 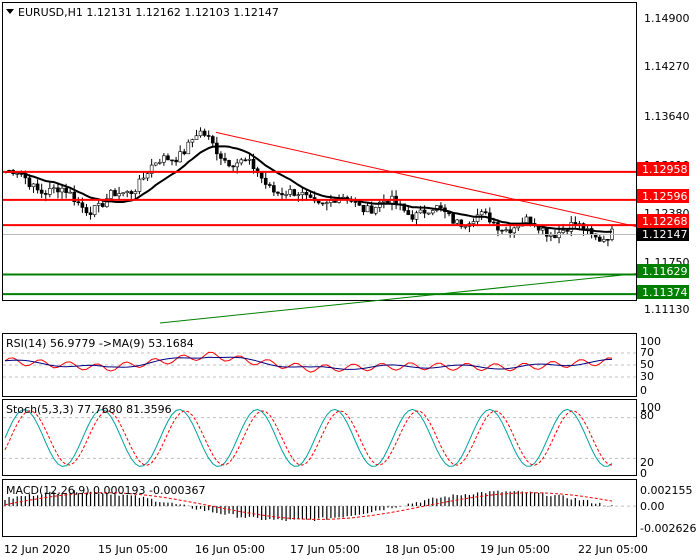 What do you see at coordinates (667, 66) in the screenshot?
I see `price-tick: 1.14270` at bounding box center [667, 66].